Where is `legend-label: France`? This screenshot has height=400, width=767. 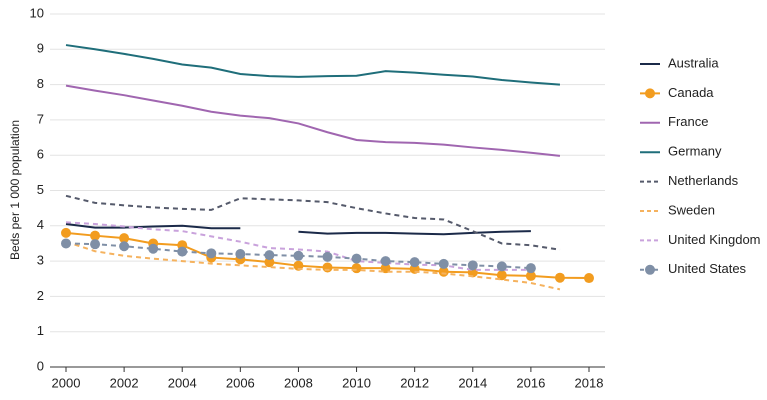
legend-label: France is located at coordinates (688, 121).